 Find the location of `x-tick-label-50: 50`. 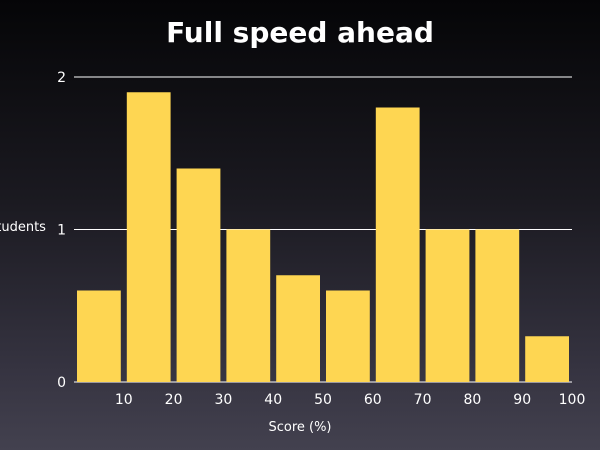

x-tick-label-50: 50 is located at coordinates (323, 400).